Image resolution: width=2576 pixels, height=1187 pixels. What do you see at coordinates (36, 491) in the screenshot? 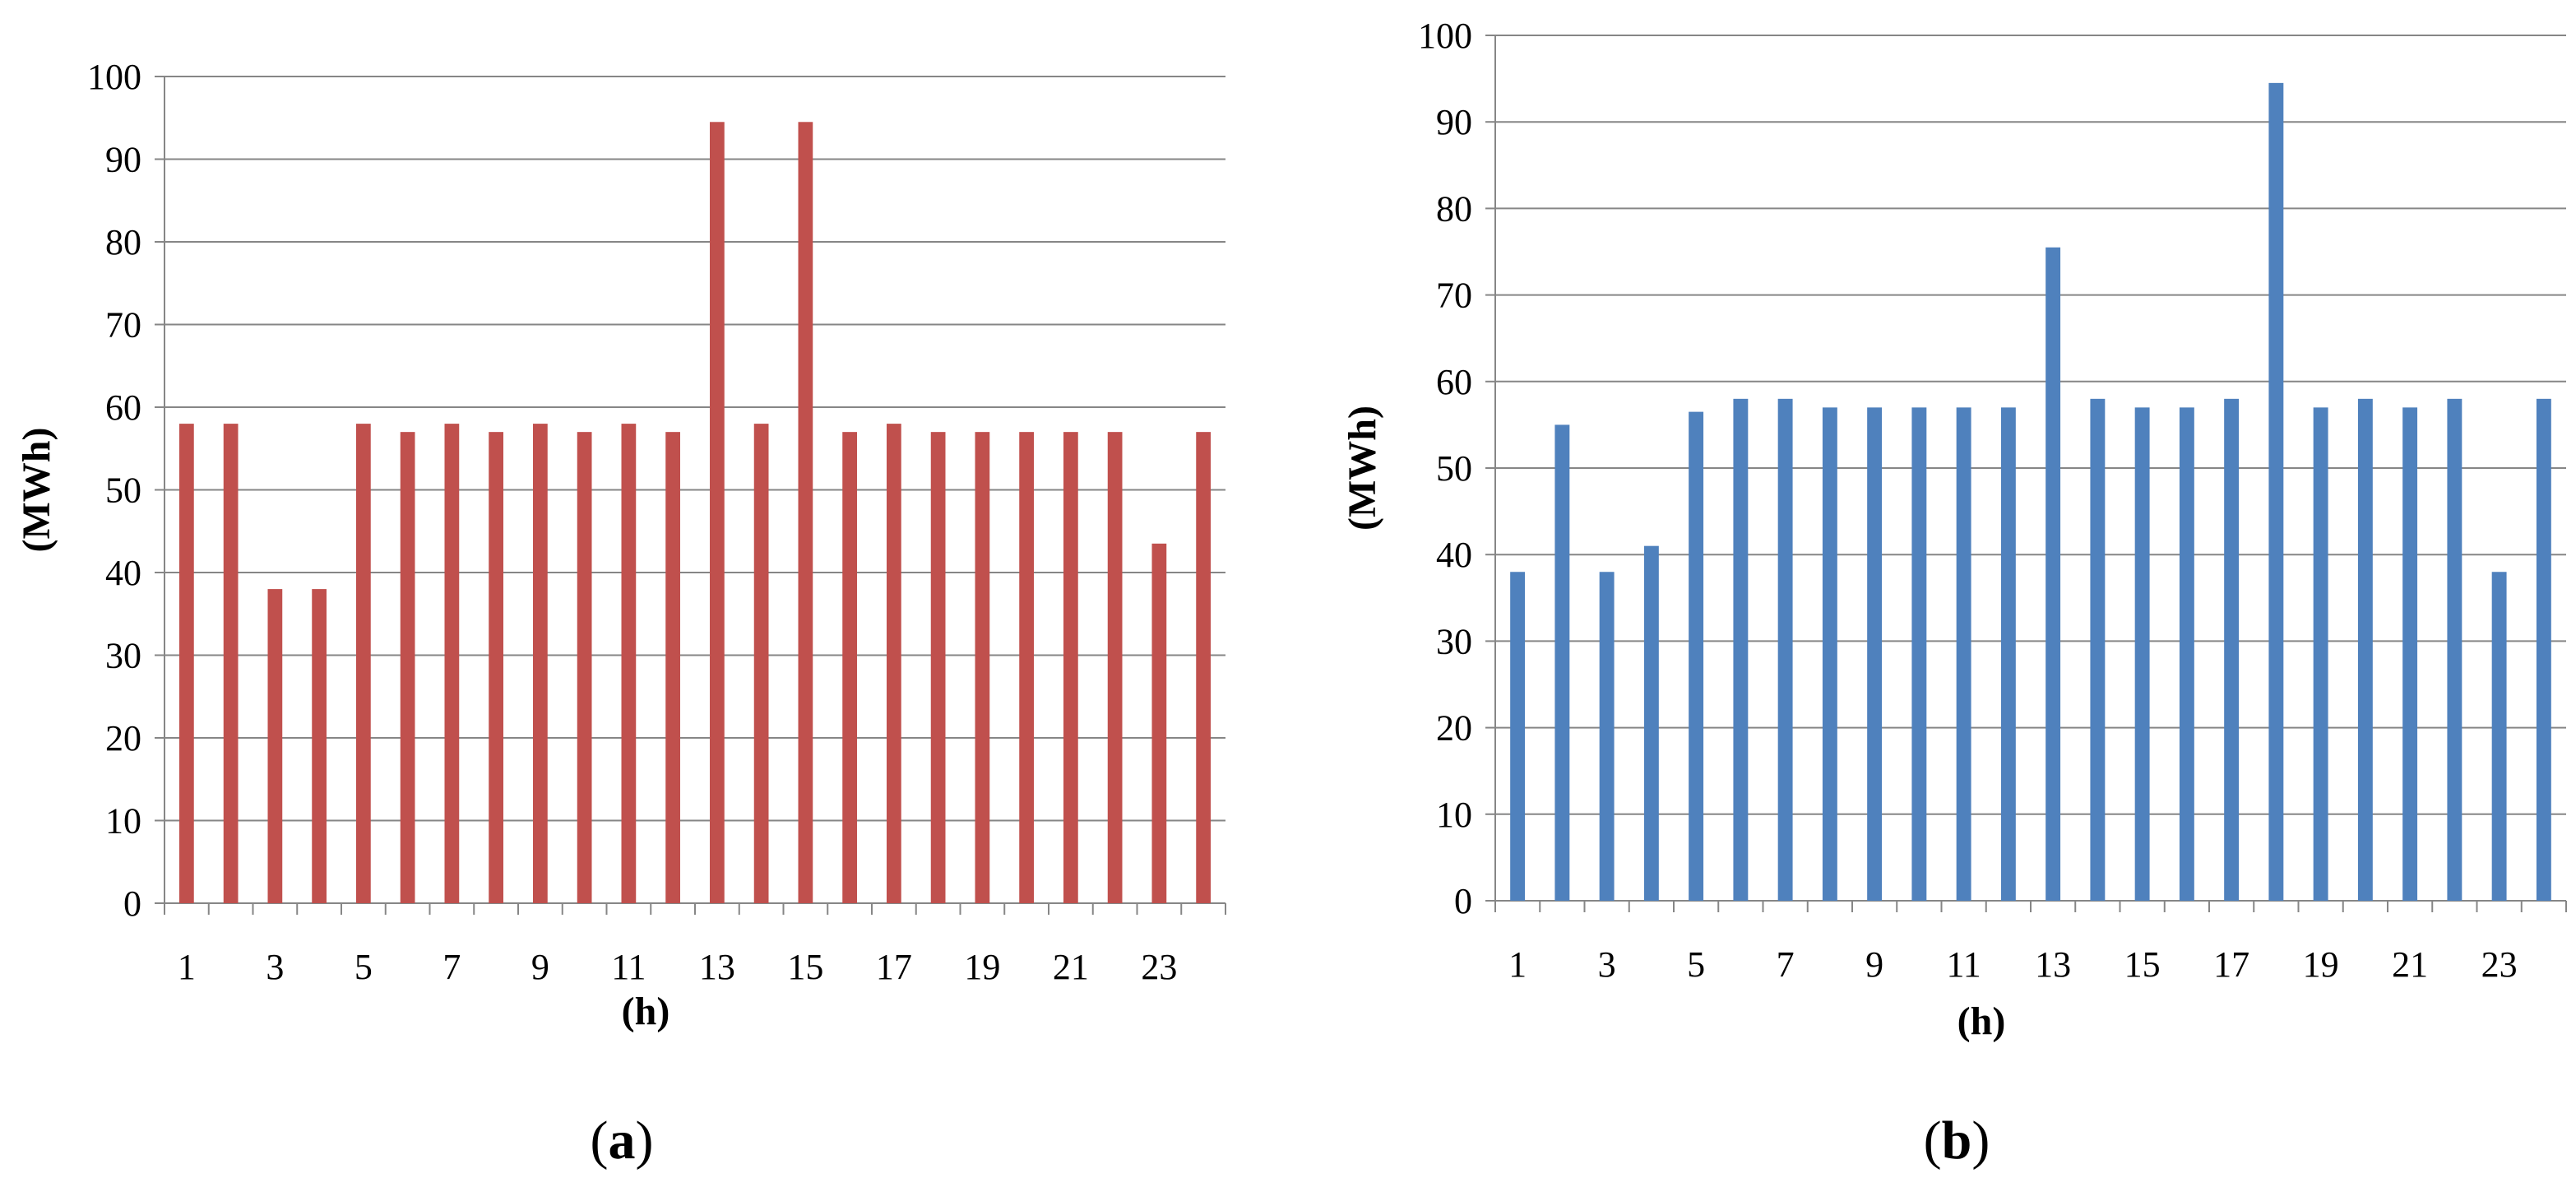
I see `chart0-y-axis-title: (MWh)` at bounding box center [36, 491].